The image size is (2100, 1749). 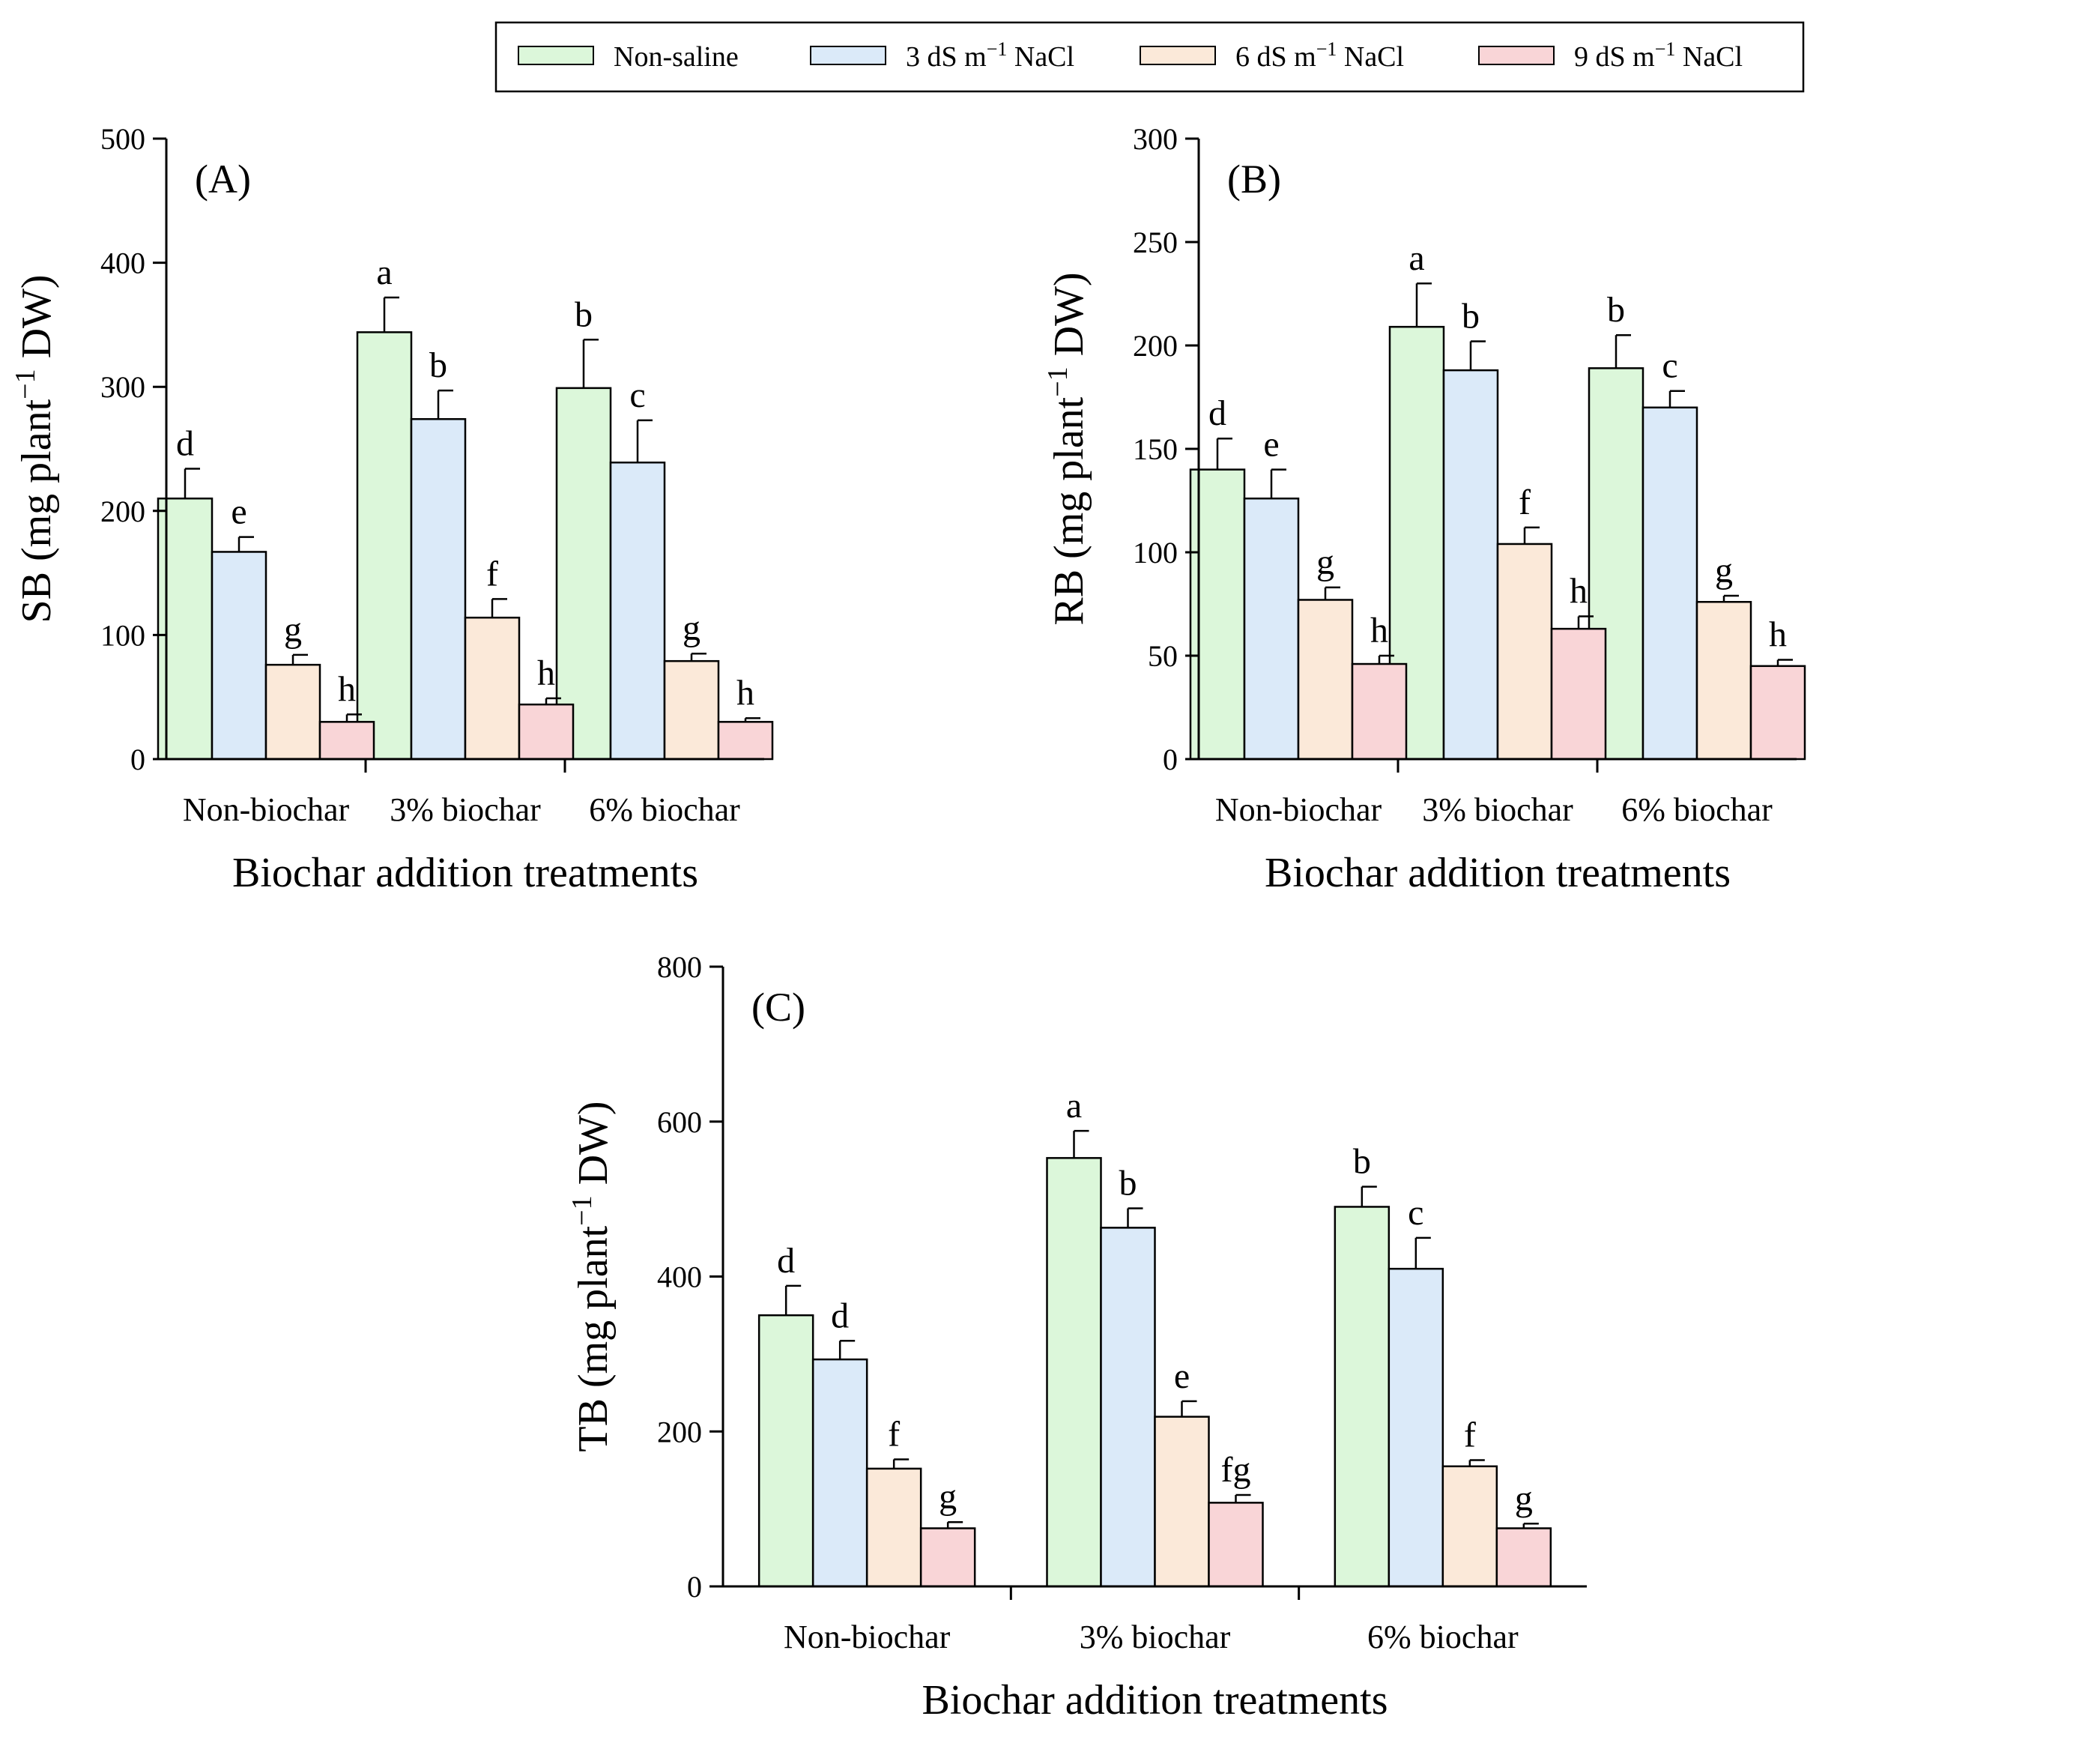 What do you see at coordinates (1320, 55) in the screenshot?
I see `legend-label-3: 6 dS m−1 NaCl` at bounding box center [1320, 55].